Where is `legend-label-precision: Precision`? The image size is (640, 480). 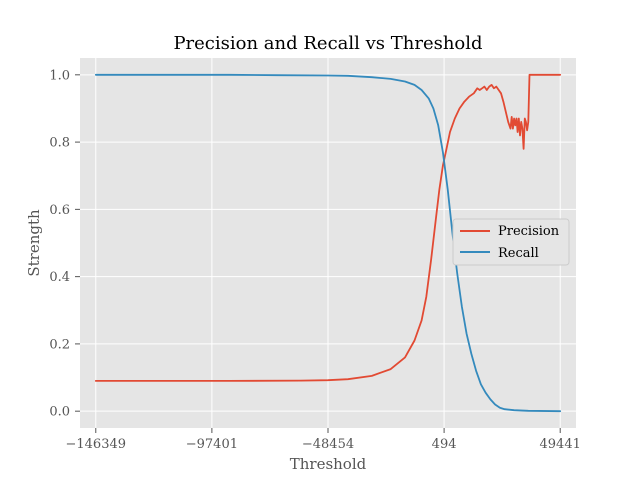
legend-label-precision: Precision is located at coordinates (529, 231).